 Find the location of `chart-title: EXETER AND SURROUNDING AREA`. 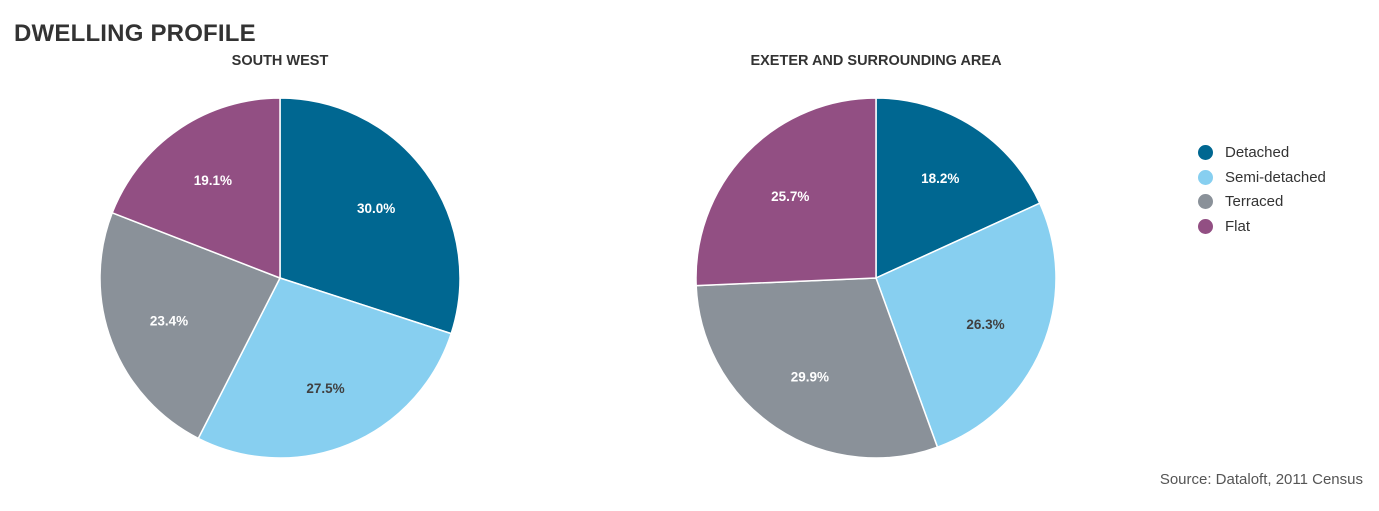

chart-title: EXETER AND SURROUNDING AREA is located at coordinates (876, 61).